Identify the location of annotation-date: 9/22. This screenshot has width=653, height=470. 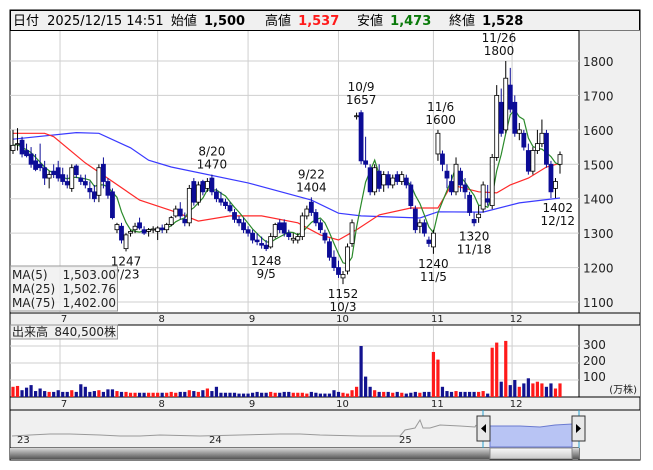
(311, 174).